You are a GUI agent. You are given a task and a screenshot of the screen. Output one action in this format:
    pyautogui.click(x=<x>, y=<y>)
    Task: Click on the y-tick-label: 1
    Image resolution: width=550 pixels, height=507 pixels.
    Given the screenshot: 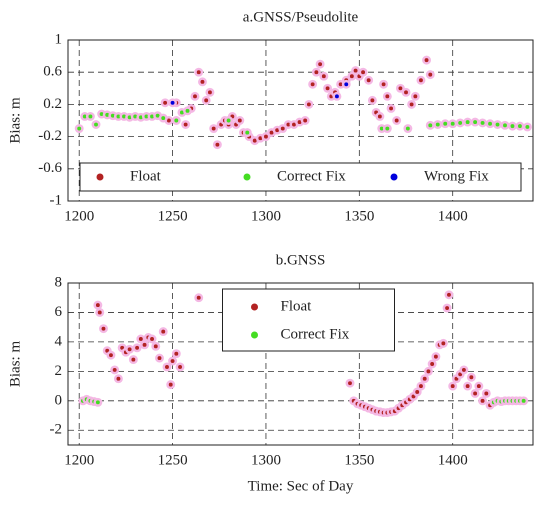 What is the action you would take?
    pyautogui.click(x=59, y=39)
    